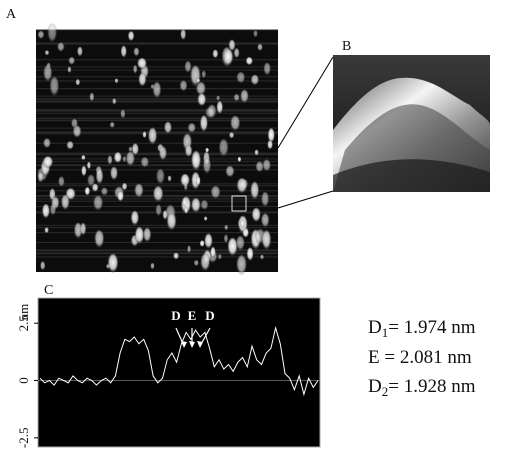  I want to click on y-tick-label: -2.5, so click(23, 438).